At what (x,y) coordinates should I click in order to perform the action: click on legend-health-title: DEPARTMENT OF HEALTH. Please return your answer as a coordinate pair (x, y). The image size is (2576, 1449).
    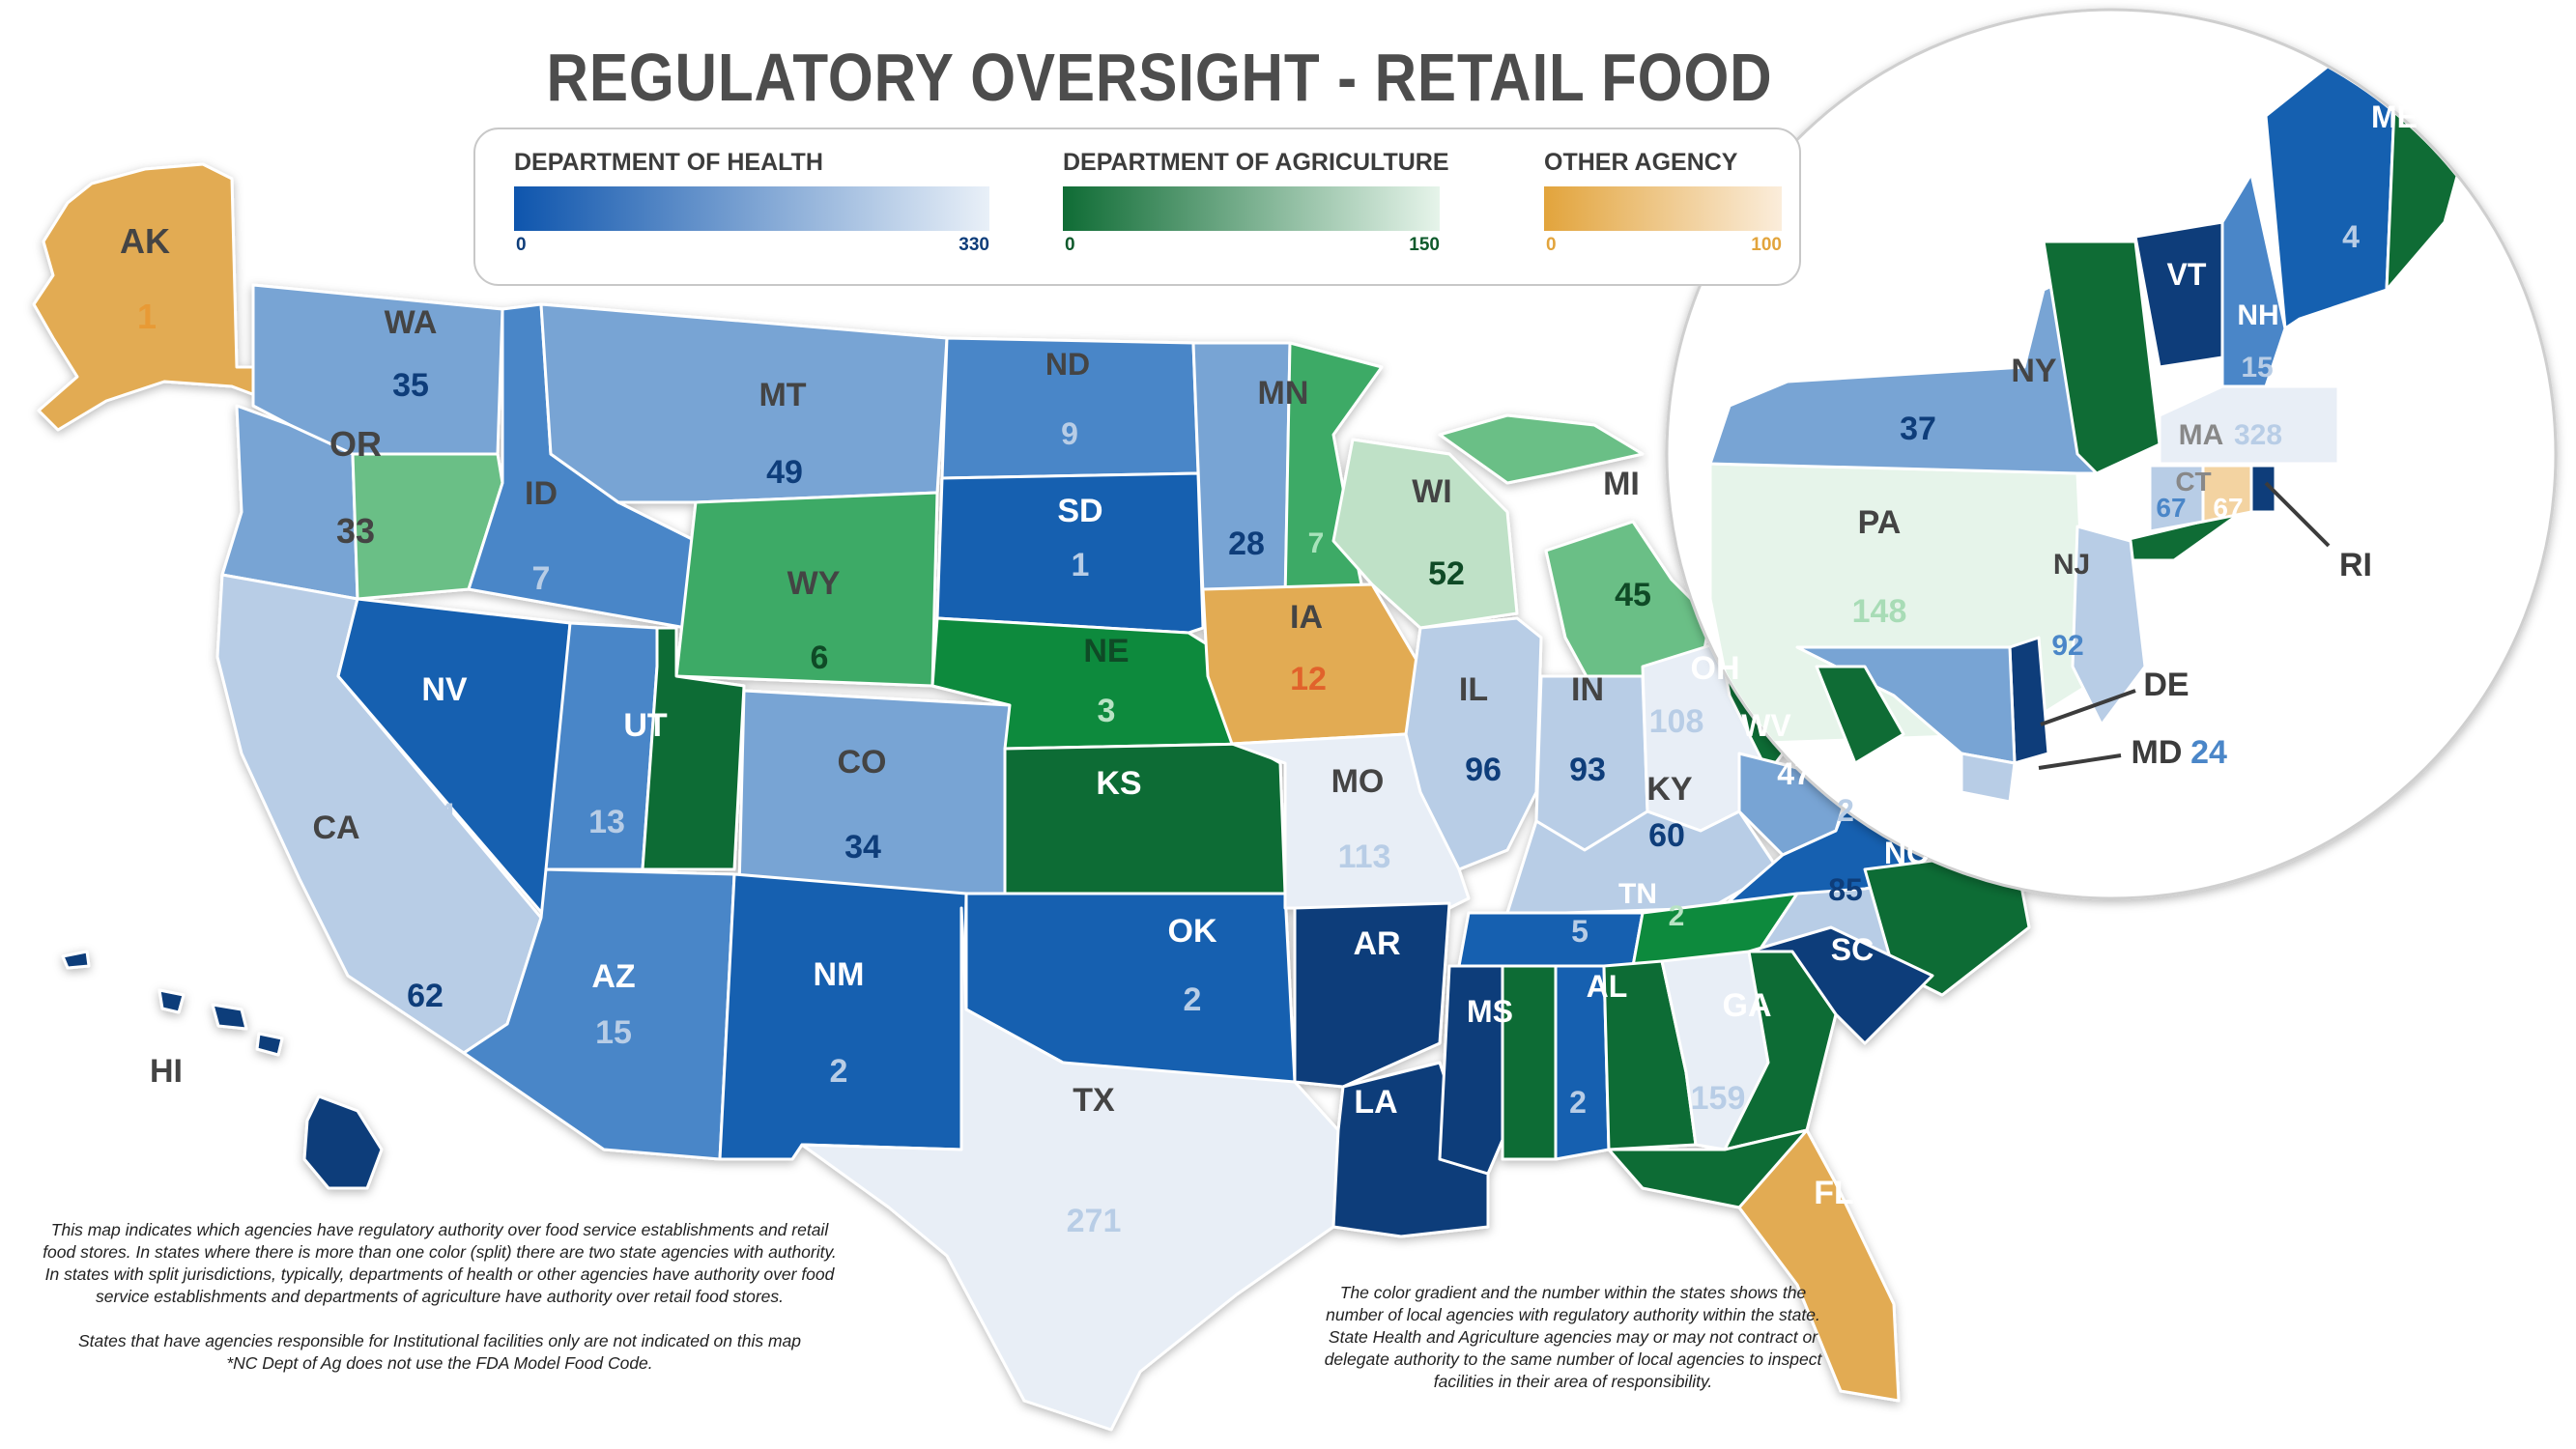
    Looking at the image, I should click on (669, 162).